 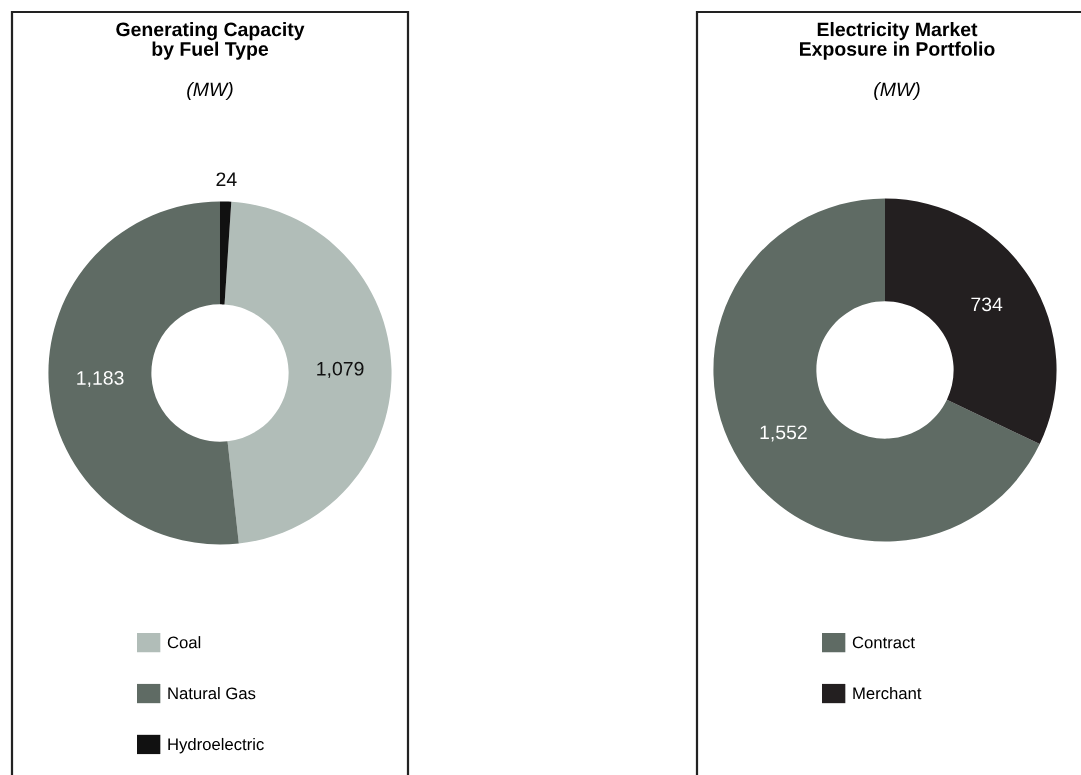 What do you see at coordinates (100, 379) in the screenshot?
I see `data-label: 1,183` at bounding box center [100, 379].